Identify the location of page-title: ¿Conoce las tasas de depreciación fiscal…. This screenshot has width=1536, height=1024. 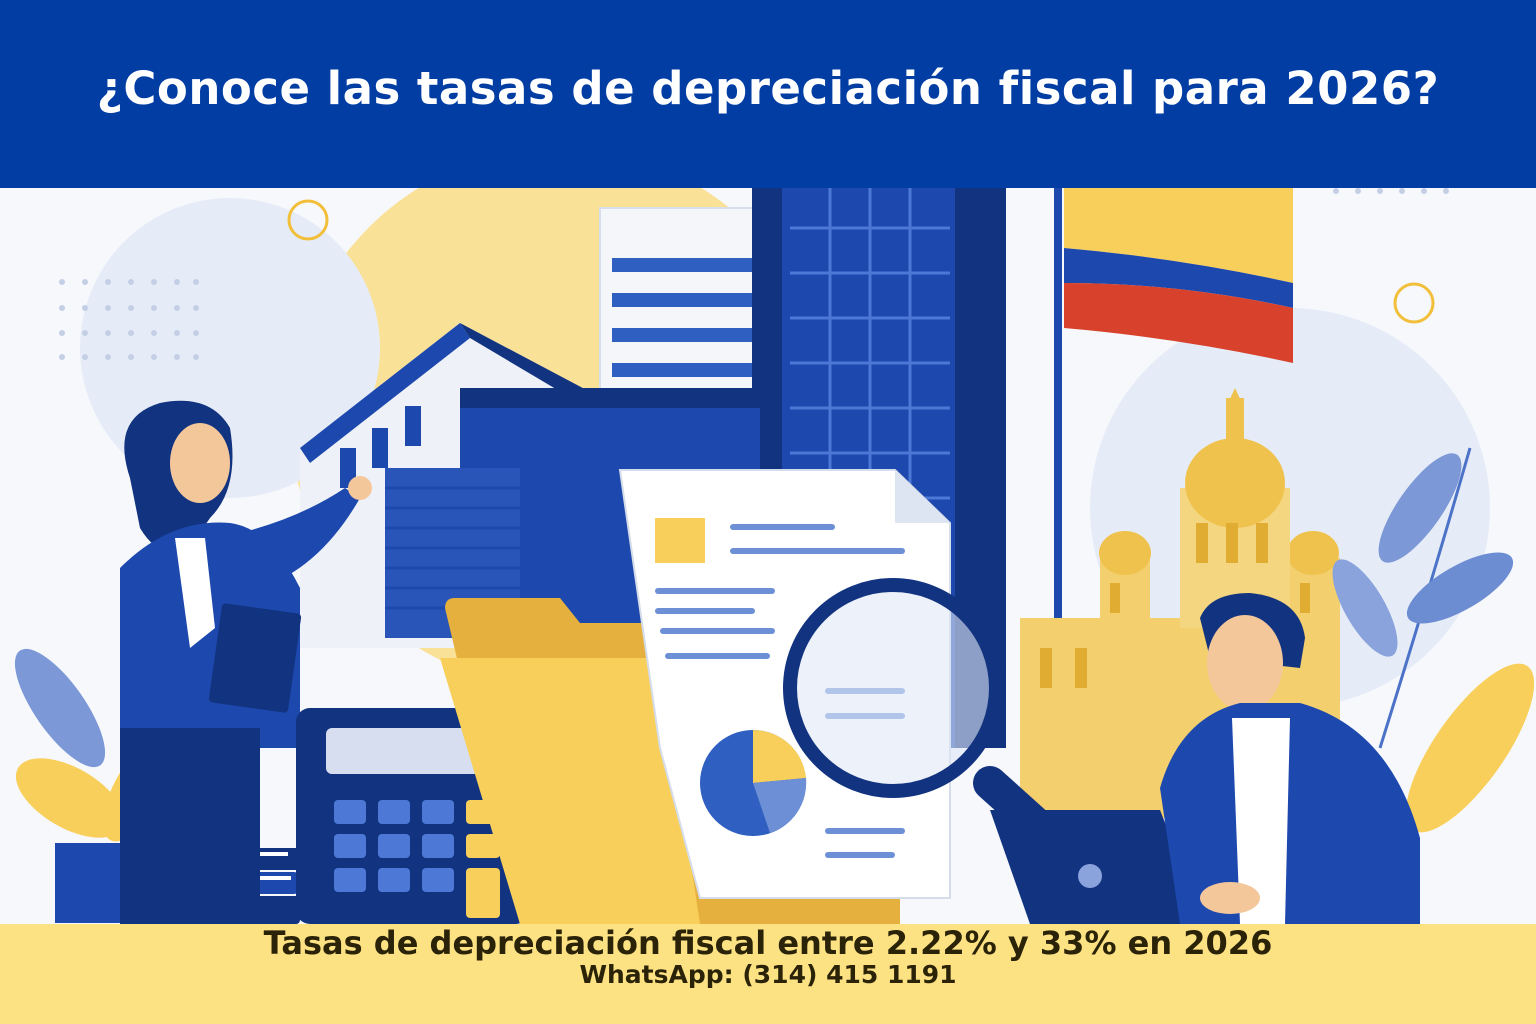
(768, 88).